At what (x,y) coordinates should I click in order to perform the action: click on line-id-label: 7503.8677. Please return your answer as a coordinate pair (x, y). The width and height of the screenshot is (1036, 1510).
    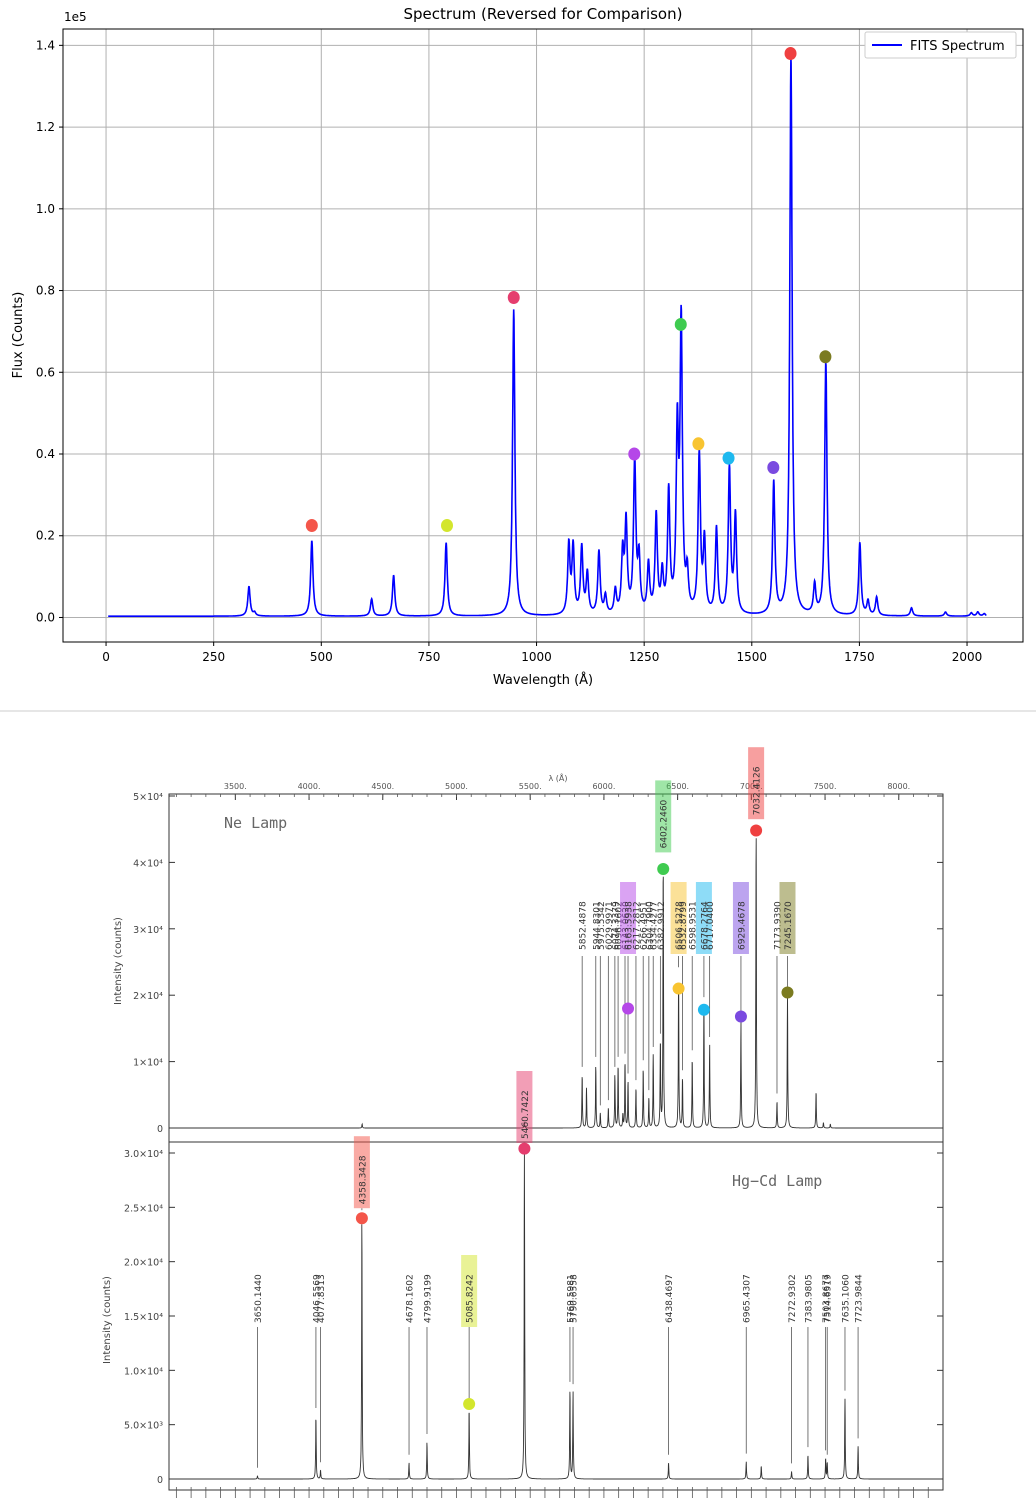
    Looking at the image, I should click on (827, 1298).